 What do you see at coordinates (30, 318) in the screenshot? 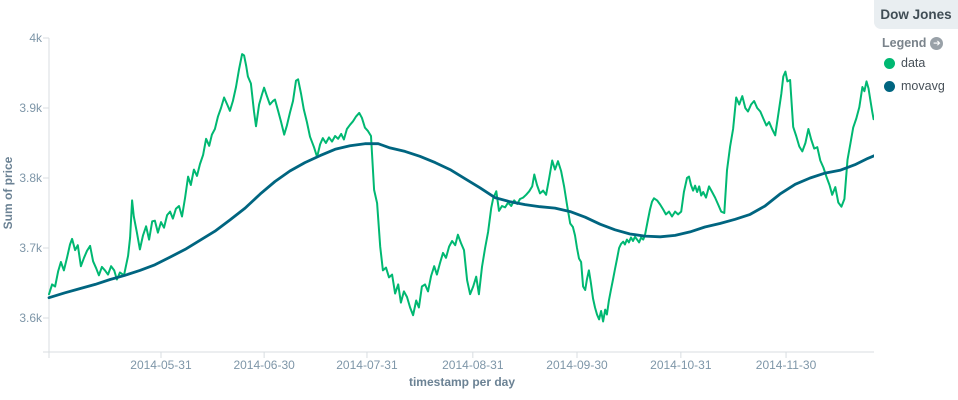
I see `y-tick-label: 3.6k` at bounding box center [30, 318].